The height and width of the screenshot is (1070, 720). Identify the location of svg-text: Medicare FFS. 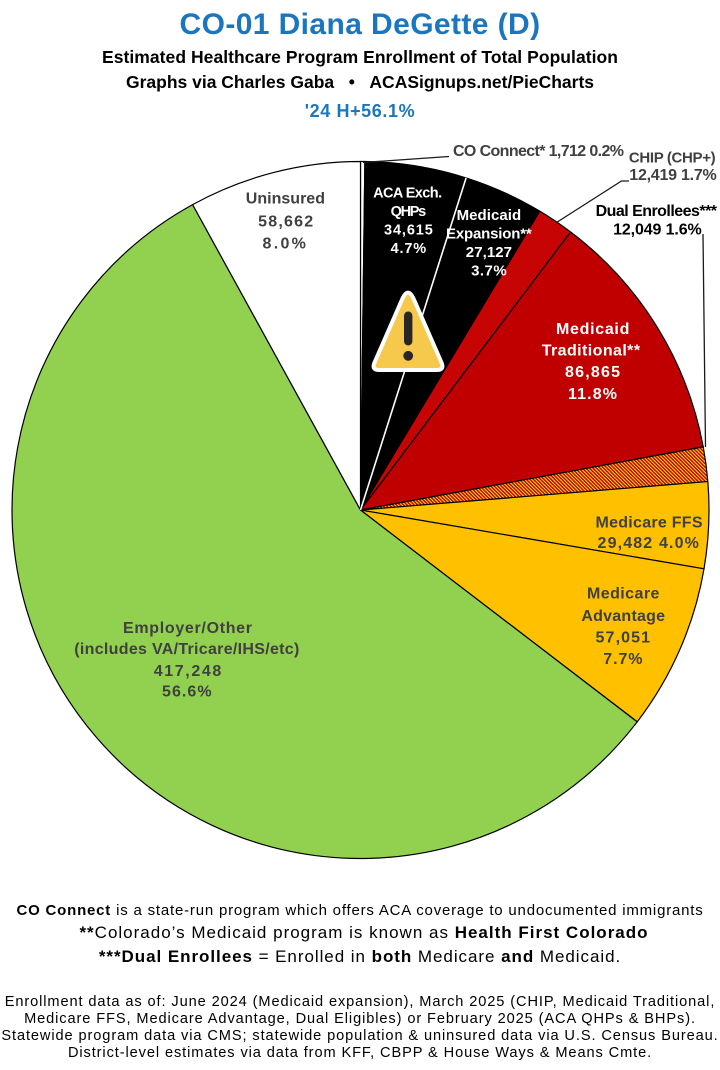
(649, 523).